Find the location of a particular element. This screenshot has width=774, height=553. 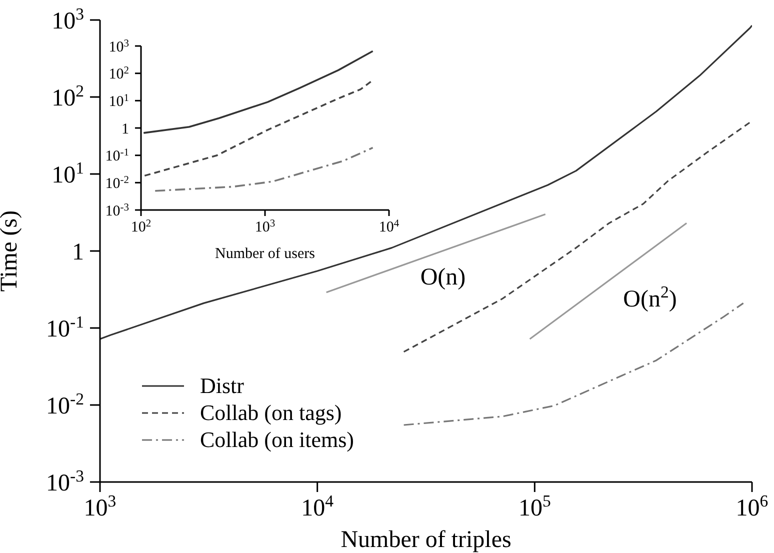

x-tick-label: 10$^{5}$ is located at coordinates (534, 506).